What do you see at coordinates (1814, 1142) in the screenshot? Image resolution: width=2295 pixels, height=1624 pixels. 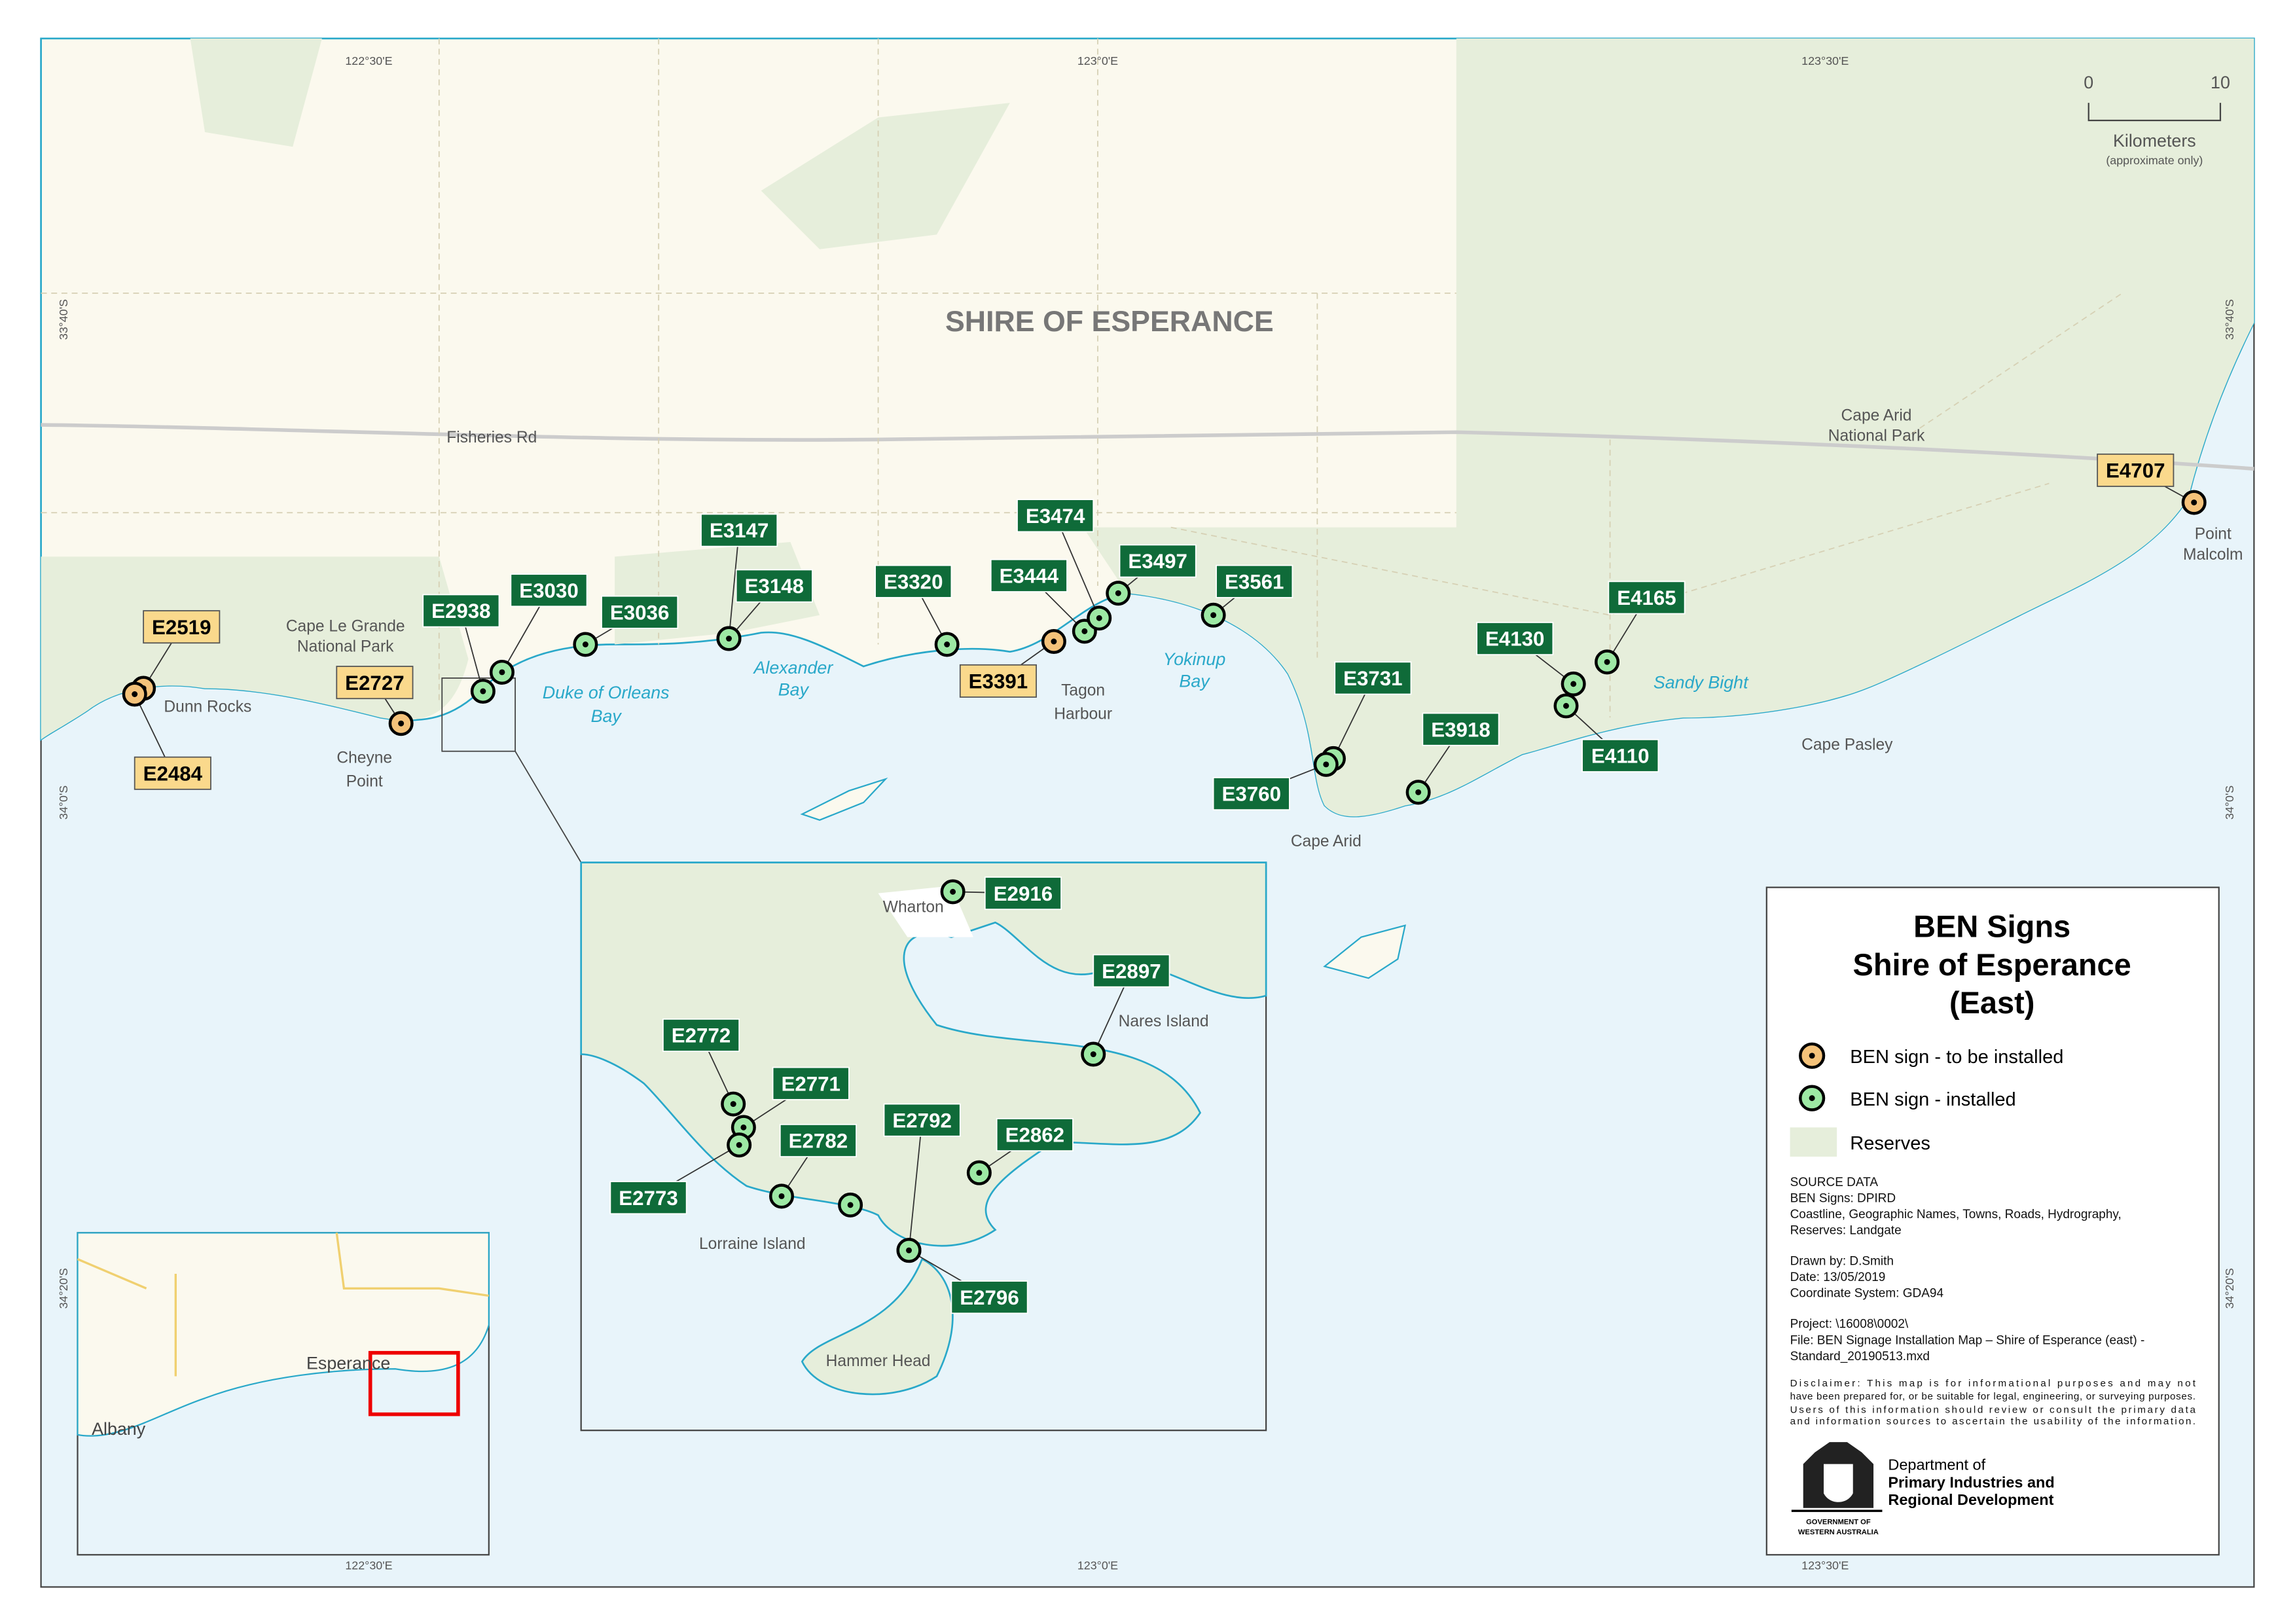 I see `reserves-swatch` at bounding box center [1814, 1142].